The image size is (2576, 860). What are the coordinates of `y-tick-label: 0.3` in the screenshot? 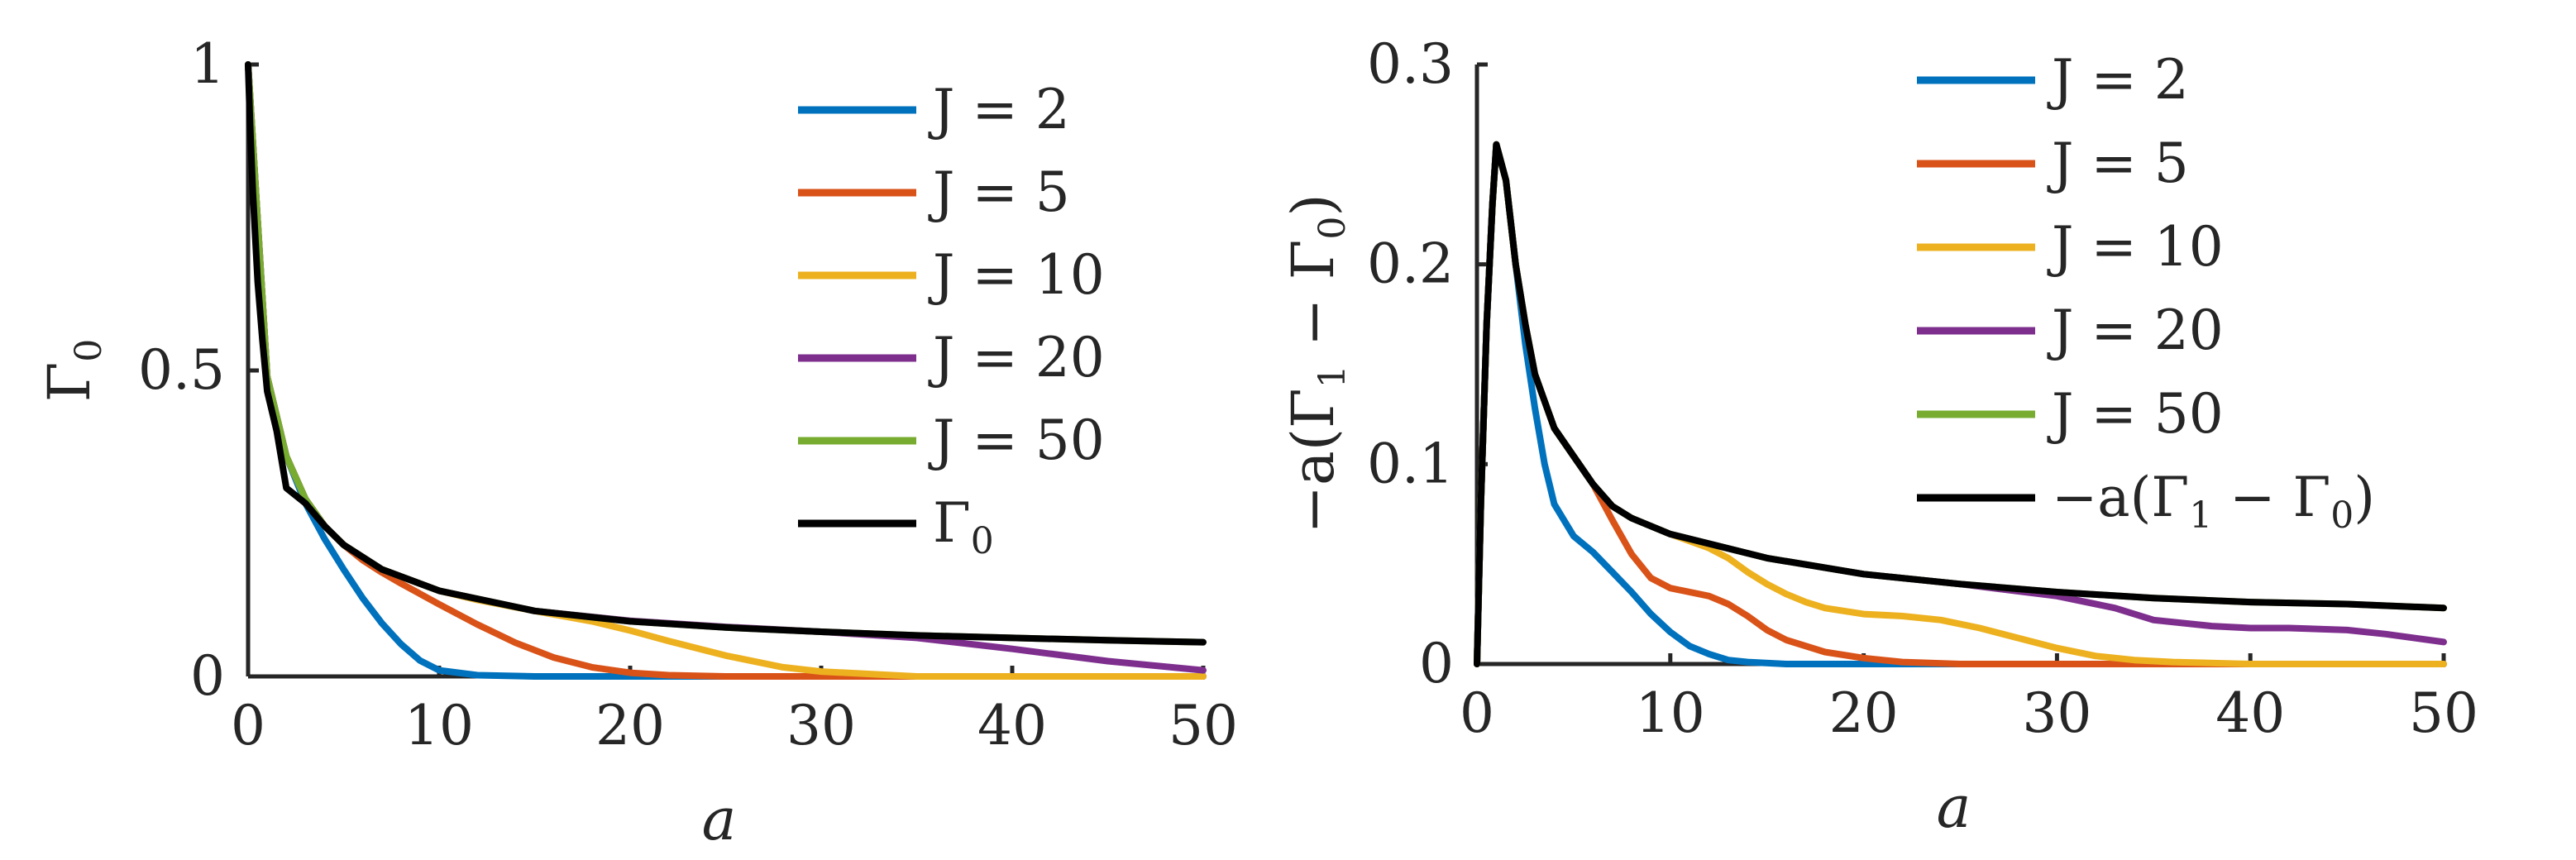 It's located at (1410, 64).